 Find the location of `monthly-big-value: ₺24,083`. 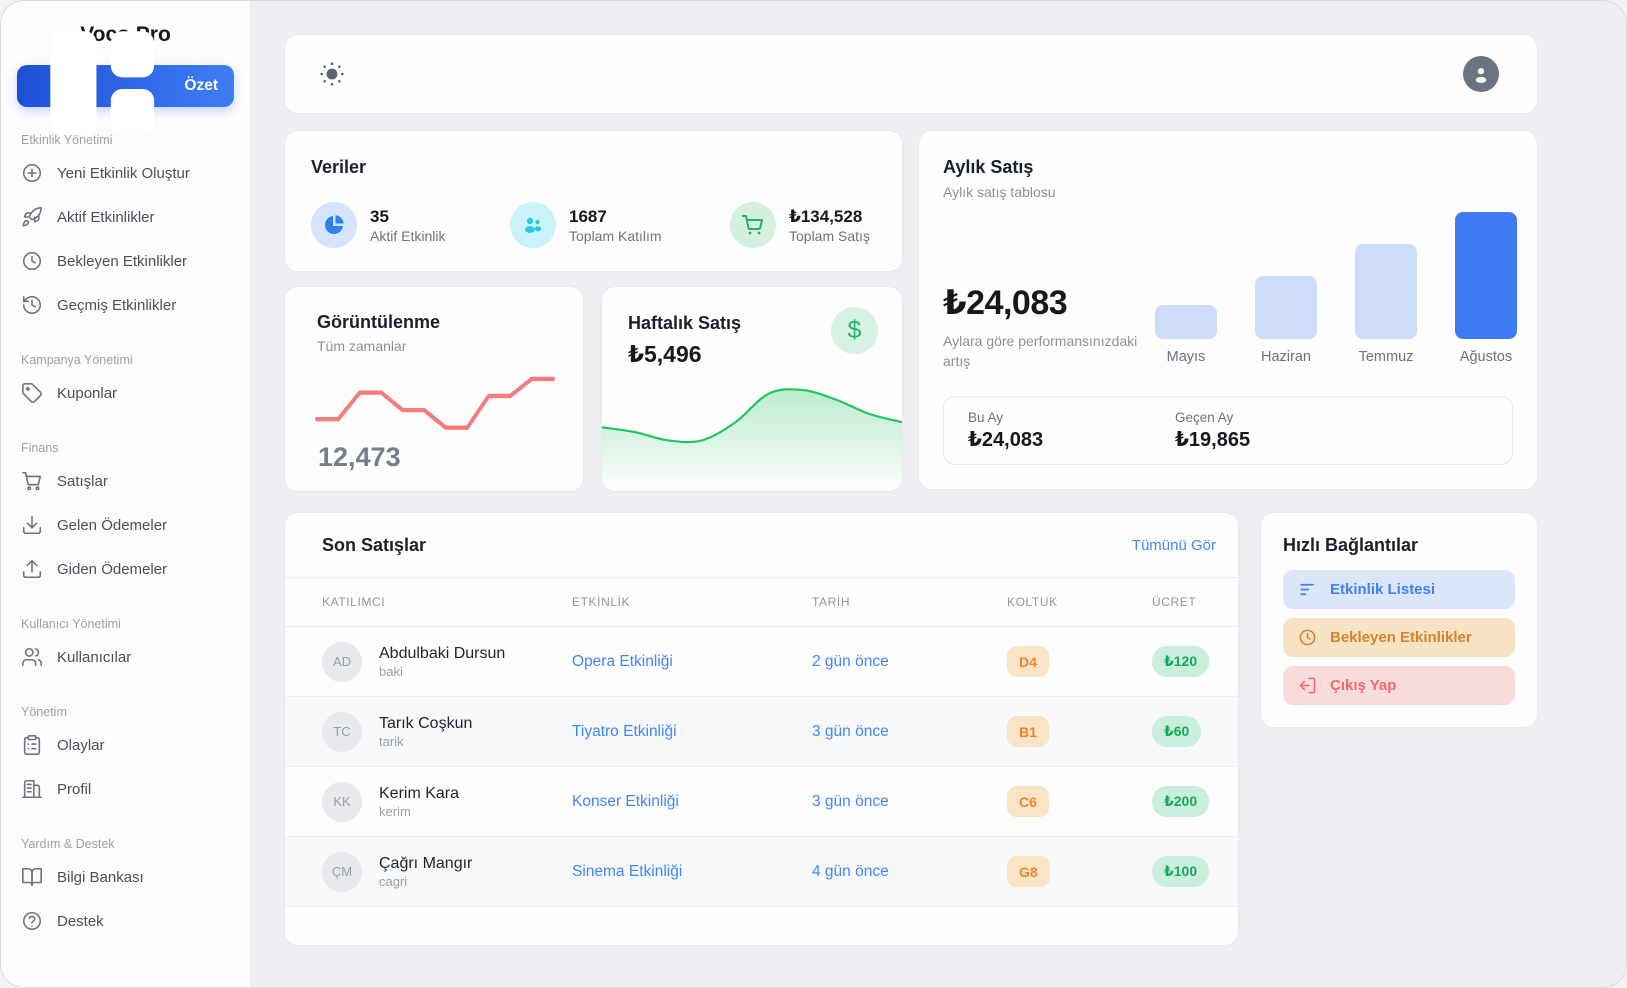

monthly-big-value: ₺24,083 is located at coordinates (1005, 303).